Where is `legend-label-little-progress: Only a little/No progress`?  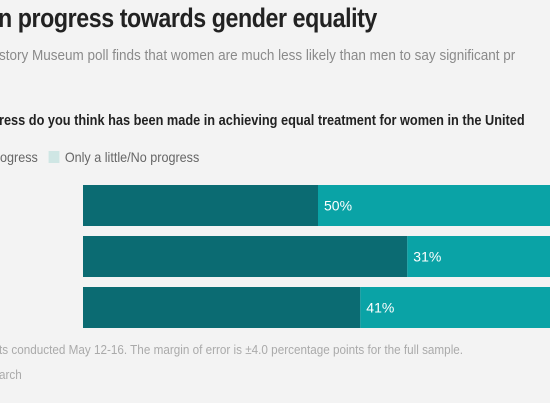
legend-label-little-progress: Only a little/No progress is located at coordinates (132, 157).